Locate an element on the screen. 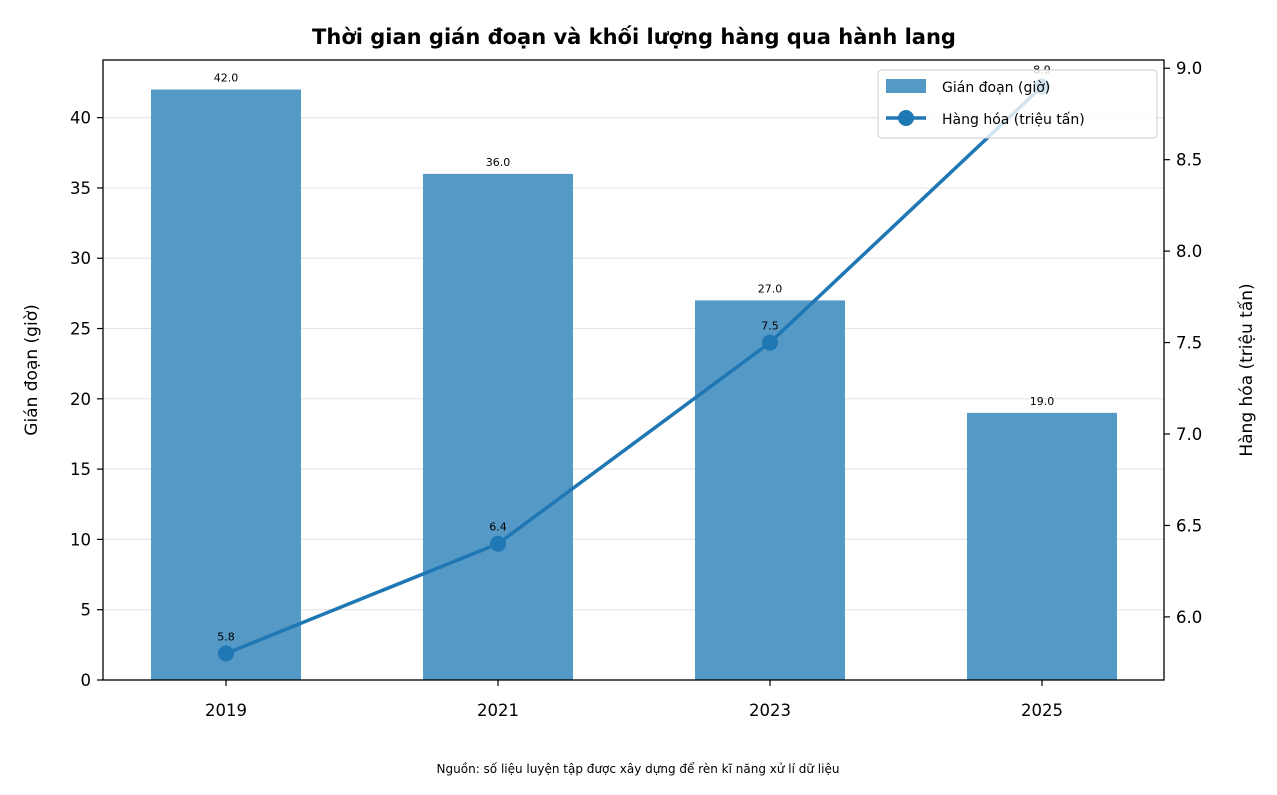 This screenshot has width=1277, height=795. y-axis-right-label: Hàng hóa (triệu tấn) is located at coordinates (1246, 369).